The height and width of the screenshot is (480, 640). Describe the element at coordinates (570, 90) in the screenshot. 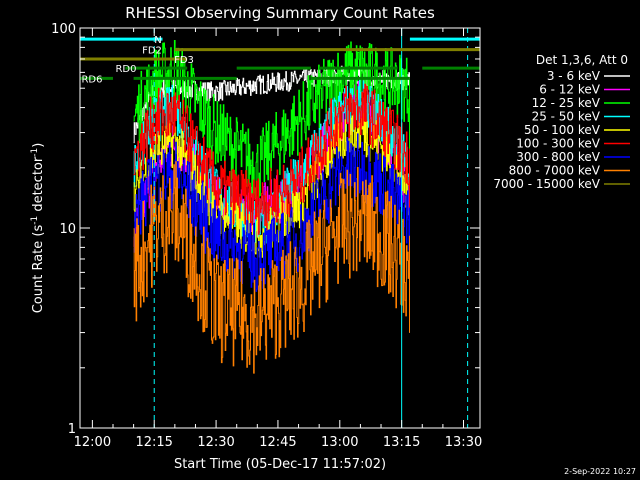

I see `legend-entry-label: 6 - 12 keV` at that location.